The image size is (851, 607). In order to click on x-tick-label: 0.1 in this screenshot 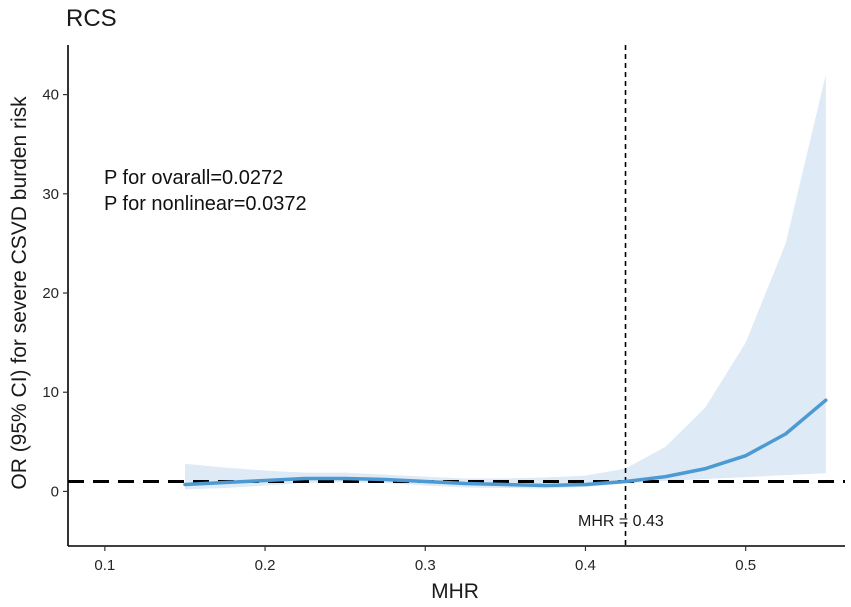, I will do `click(104, 565)`.